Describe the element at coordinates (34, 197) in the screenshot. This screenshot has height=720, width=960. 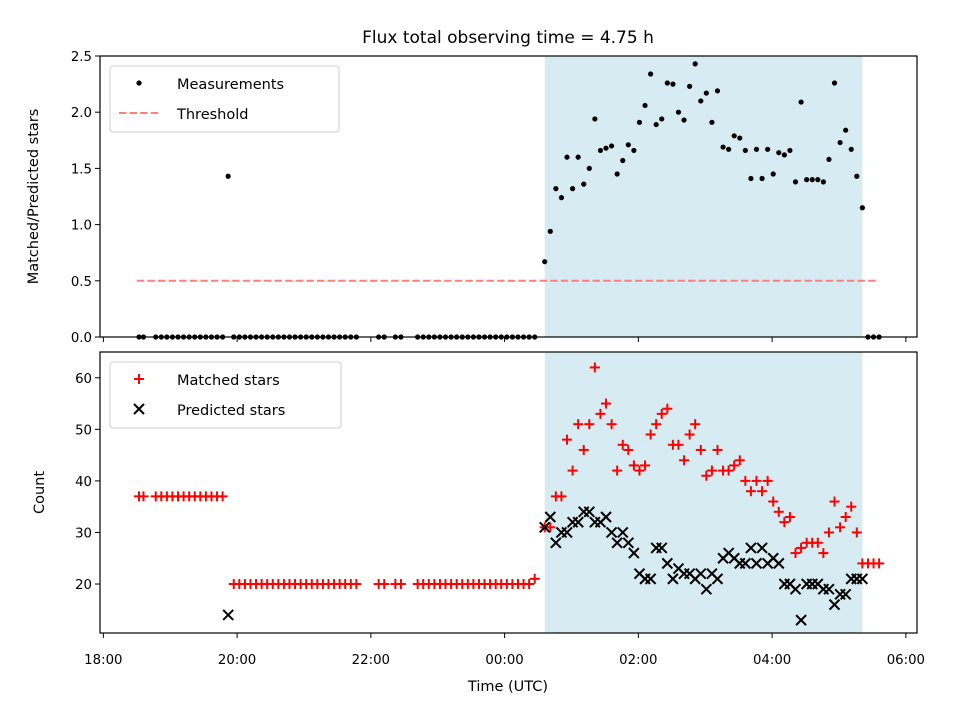
I see `top-y-axis-label: Matched/Predicted stars` at that location.